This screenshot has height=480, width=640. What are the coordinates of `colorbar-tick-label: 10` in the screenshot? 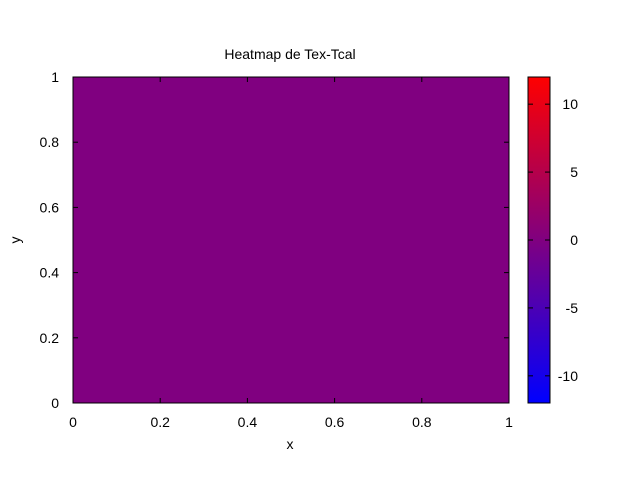 It's located at (570, 104).